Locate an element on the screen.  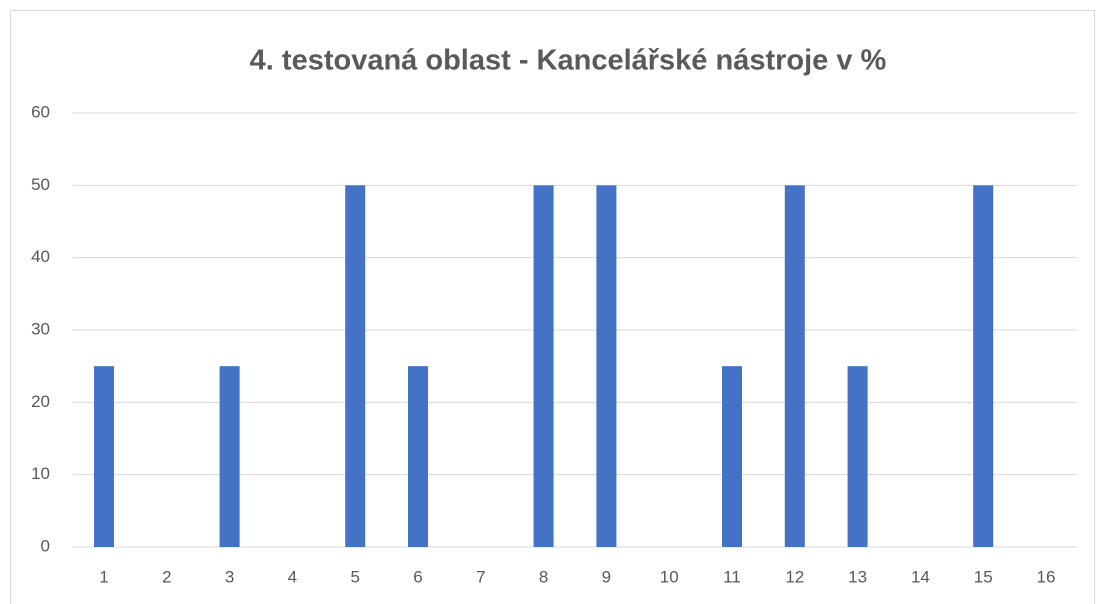
y-tick-label: 30 is located at coordinates (40, 328).